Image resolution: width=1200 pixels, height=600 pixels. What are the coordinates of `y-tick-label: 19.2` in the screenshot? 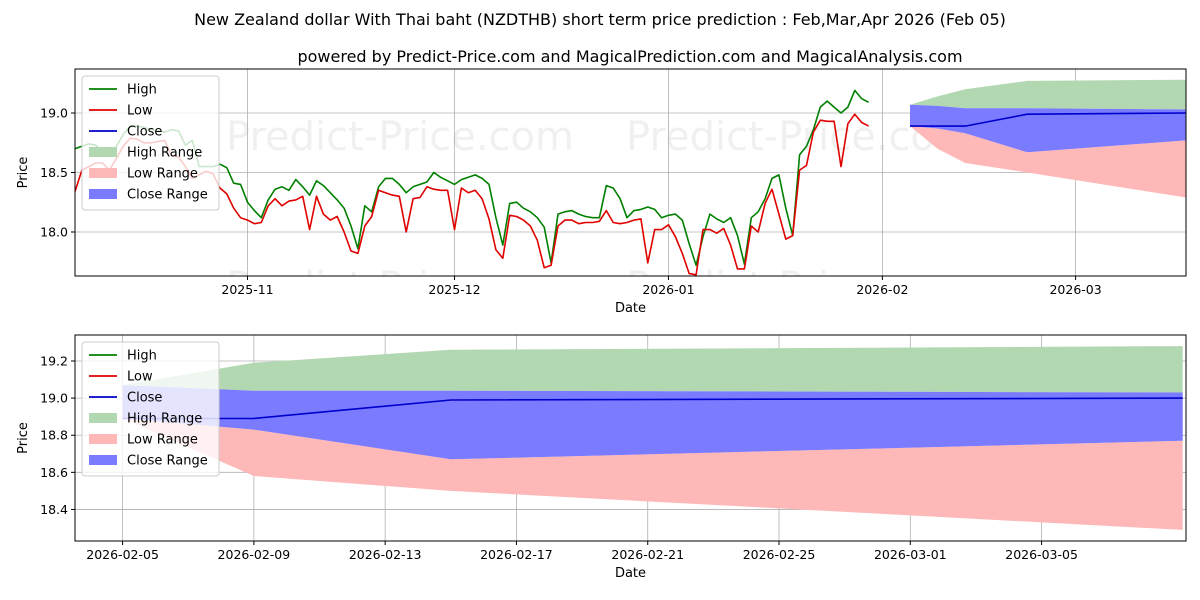 It's located at (54, 360).